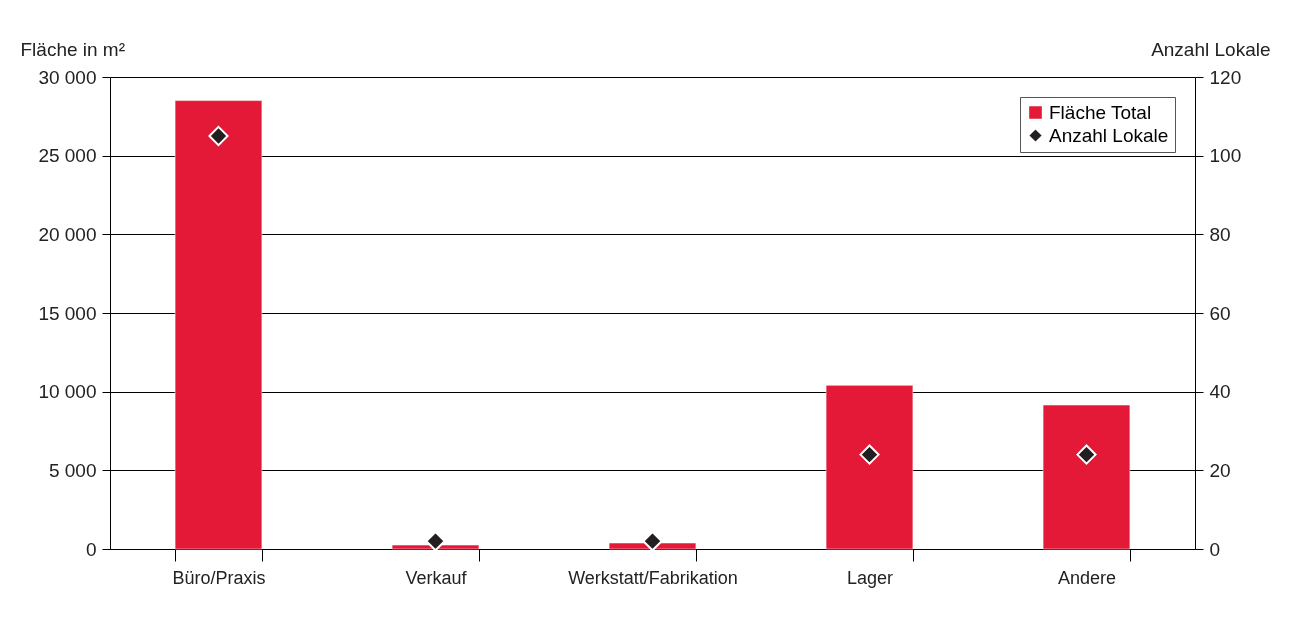 The width and height of the screenshot is (1293, 617). I want to click on y2-tick-label: 40, so click(1220, 392).